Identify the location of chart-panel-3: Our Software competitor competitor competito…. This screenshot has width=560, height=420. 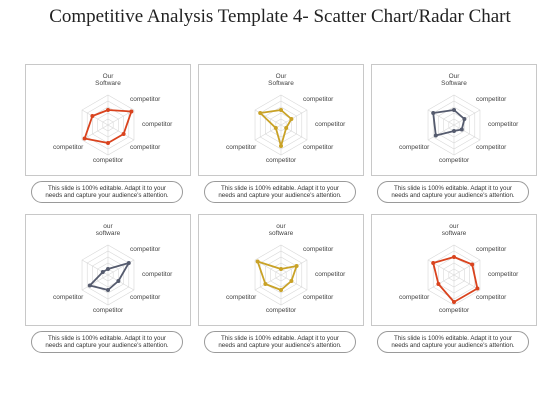
(454, 139).